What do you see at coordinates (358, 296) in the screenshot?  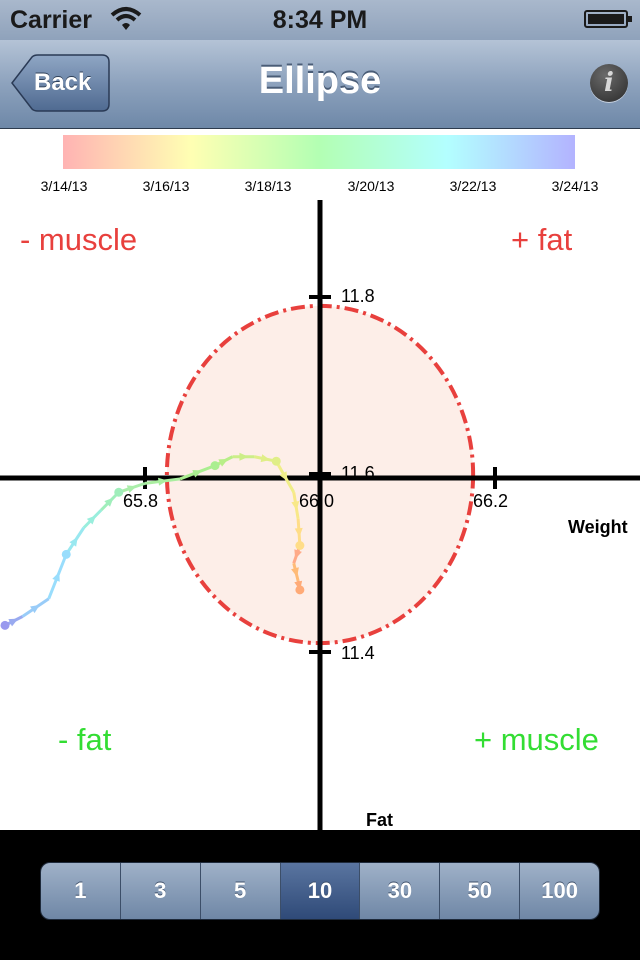 I see `y-tick-label: 11.8` at bounding box center [358, 296].